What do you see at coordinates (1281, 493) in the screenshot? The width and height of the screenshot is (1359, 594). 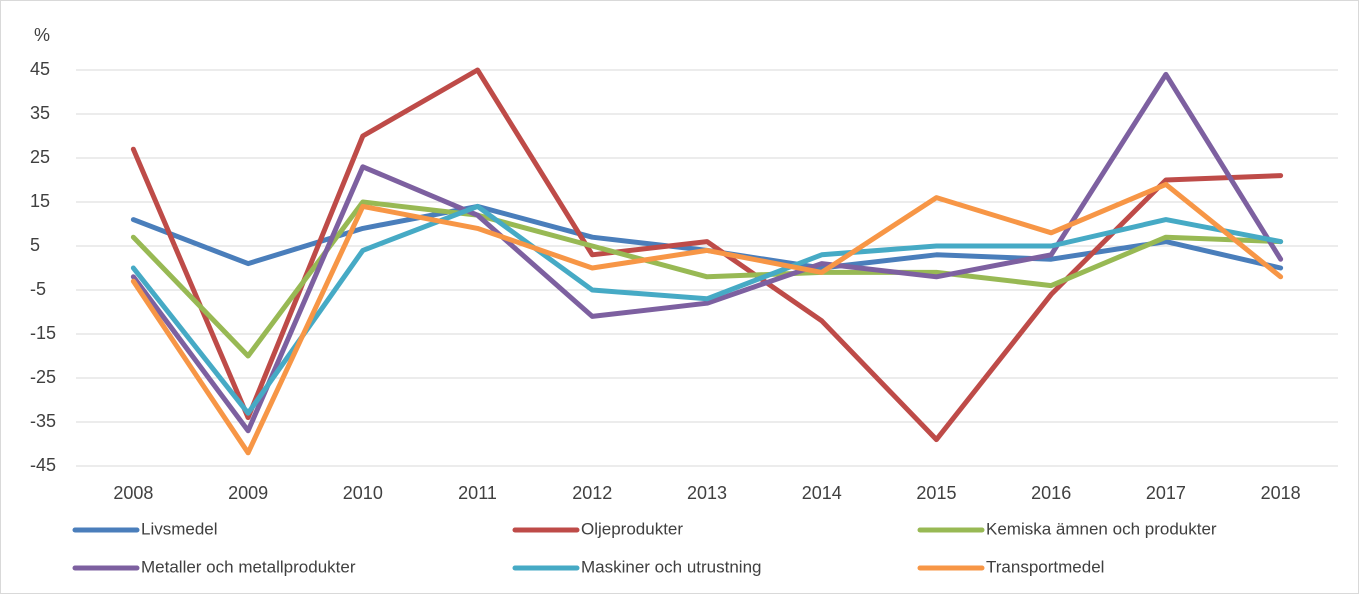 I see `x-tick-label: 2018` at bounding box center [1281, 493].